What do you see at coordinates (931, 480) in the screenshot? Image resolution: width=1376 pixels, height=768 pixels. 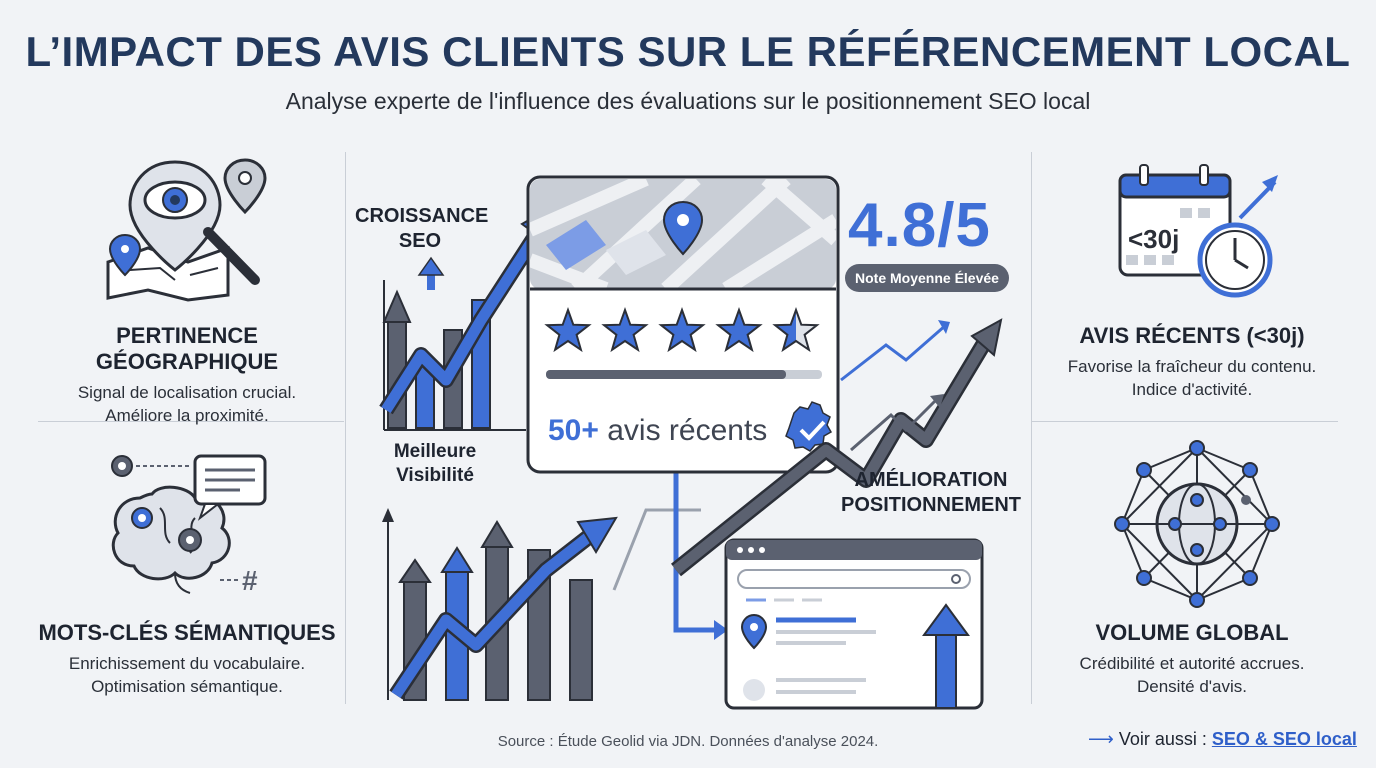 I see `position-label-line1: AMÉLIORATION` at bounding box center [931, 480].